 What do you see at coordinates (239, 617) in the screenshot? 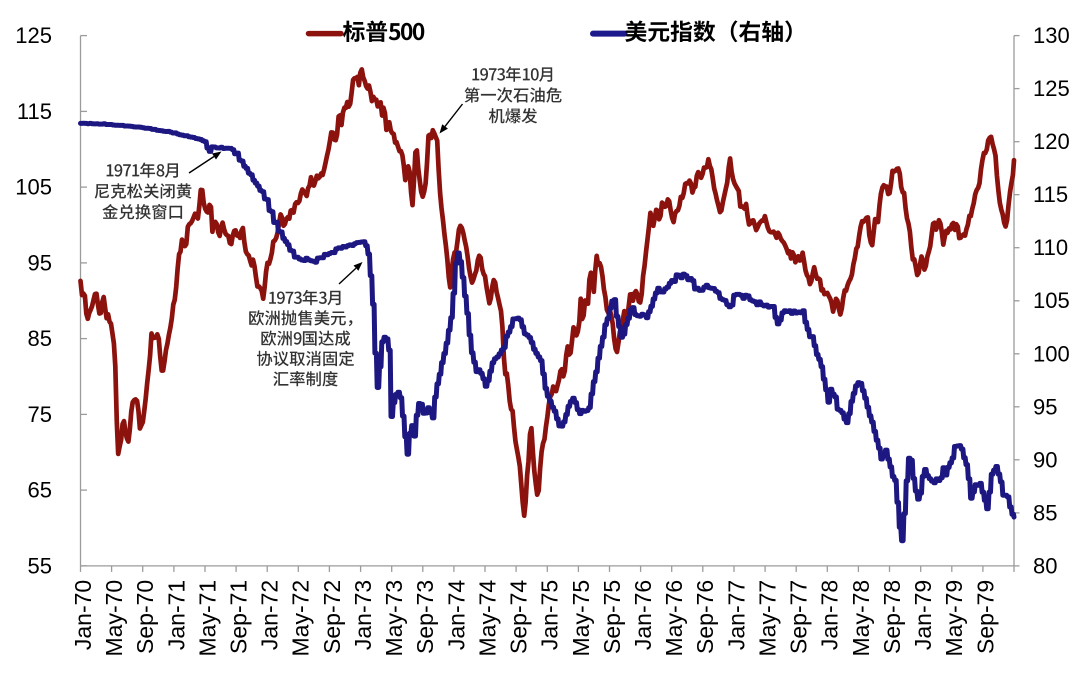
I see `svg-text: Sep-71` at bounding box center [239, 617].